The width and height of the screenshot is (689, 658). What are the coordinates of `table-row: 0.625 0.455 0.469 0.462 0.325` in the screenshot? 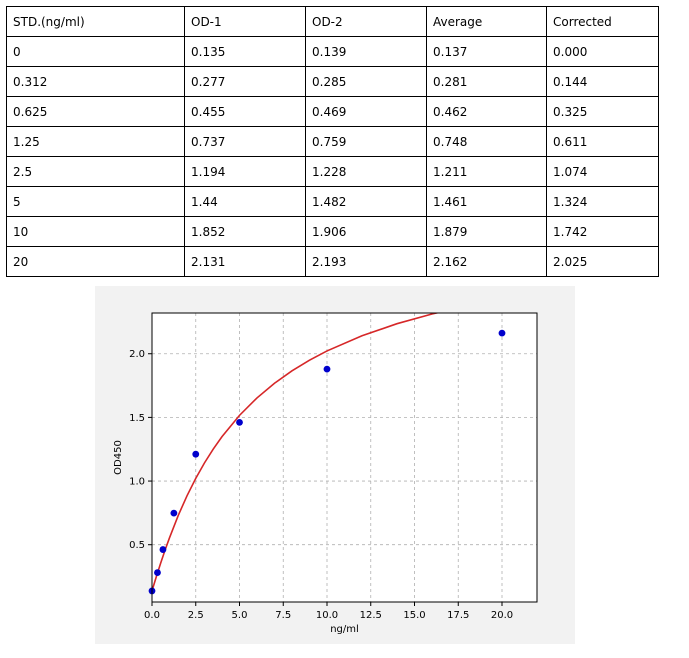 It's located at (332, 111).